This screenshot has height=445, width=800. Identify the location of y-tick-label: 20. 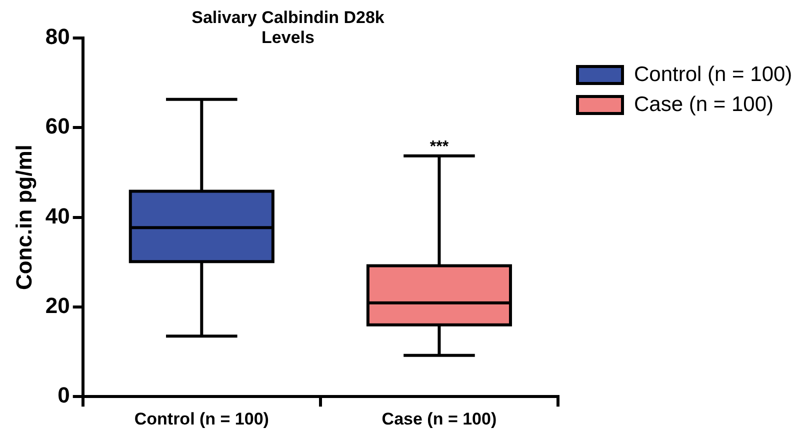
(57, 305).